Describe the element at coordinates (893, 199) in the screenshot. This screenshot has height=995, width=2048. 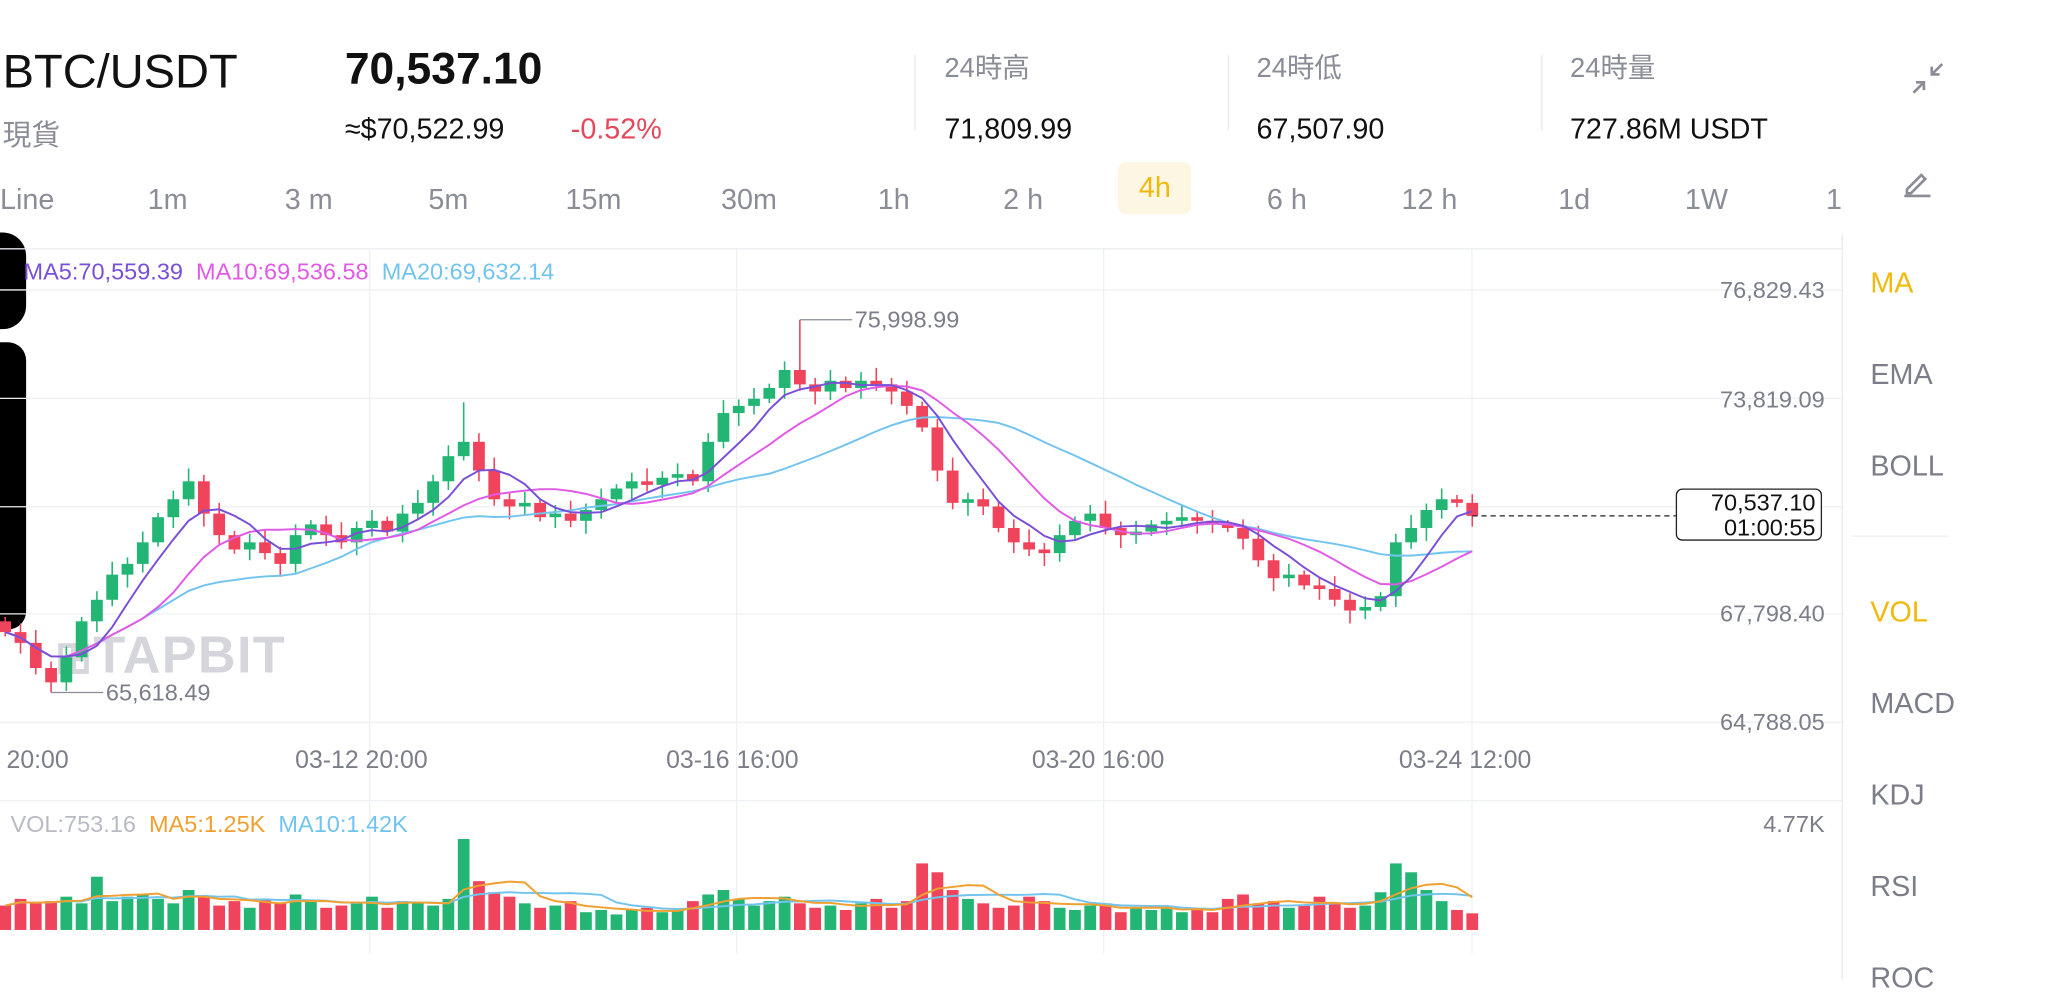
I see `timeframe-1h: 1h` at that location.